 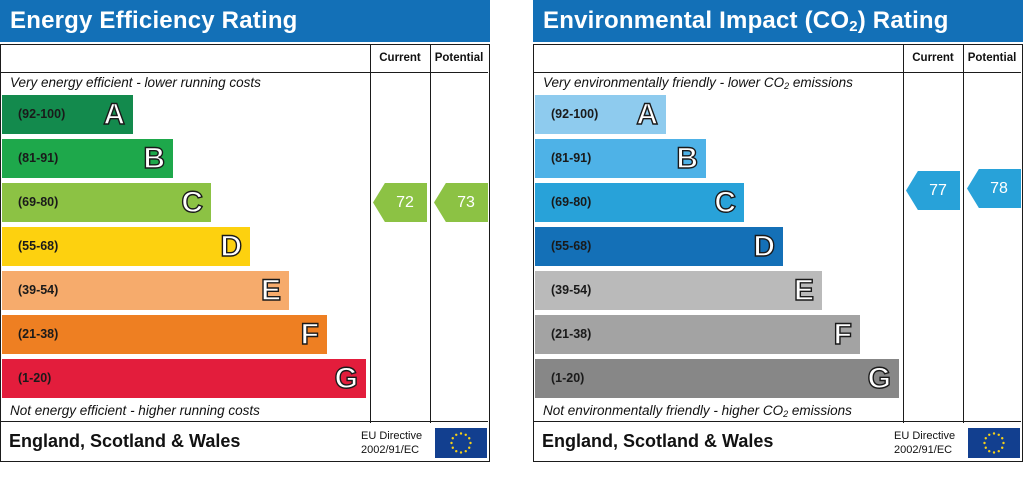 I want to click on energy-region: England, Scotland & Wales, so click(x=125, y=441).